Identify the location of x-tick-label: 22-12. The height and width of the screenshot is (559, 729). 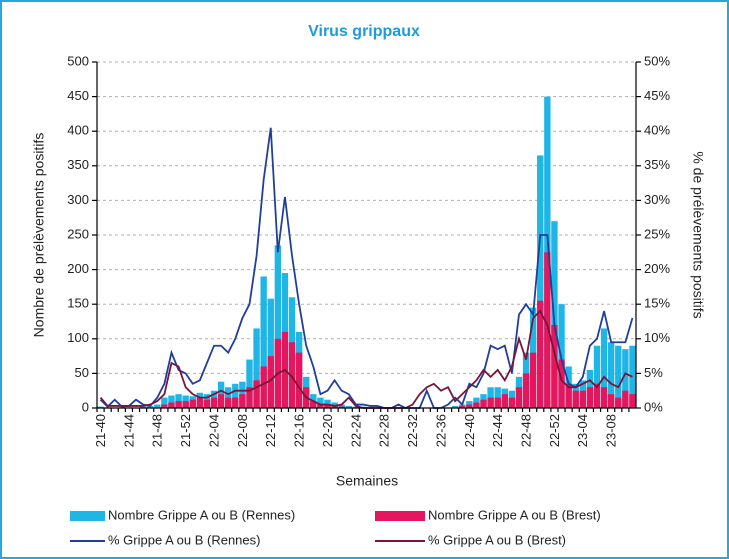
(270, 430).